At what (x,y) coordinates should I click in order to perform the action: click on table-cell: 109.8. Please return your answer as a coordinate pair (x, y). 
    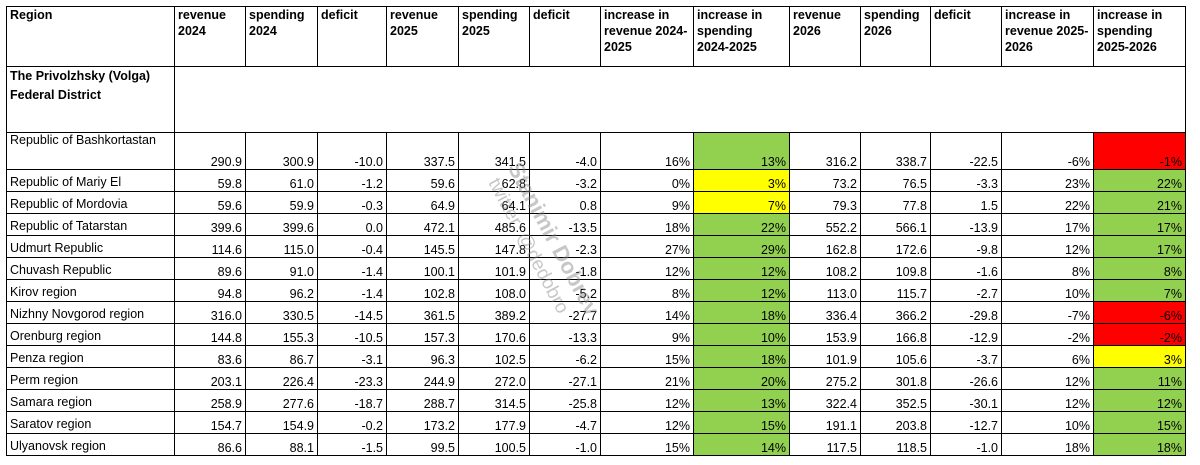
    Looking at the image, I should click on (895, 268).